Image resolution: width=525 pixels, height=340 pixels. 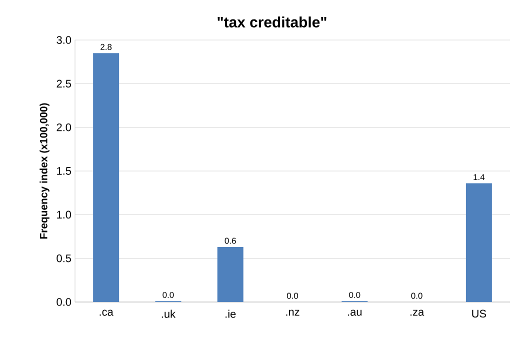 What do you see at coordinates (64, 302) in the screenshot?
I see `y-tick-label: 0.0` at bounding box center [64, 302].